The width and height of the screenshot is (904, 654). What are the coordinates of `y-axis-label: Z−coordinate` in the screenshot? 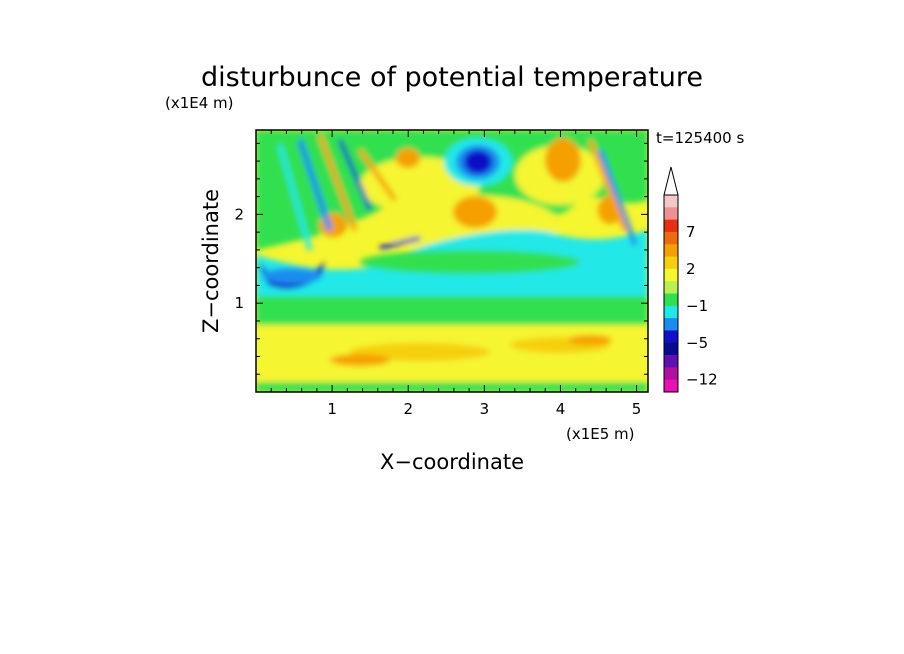 It's located at (211, 261).